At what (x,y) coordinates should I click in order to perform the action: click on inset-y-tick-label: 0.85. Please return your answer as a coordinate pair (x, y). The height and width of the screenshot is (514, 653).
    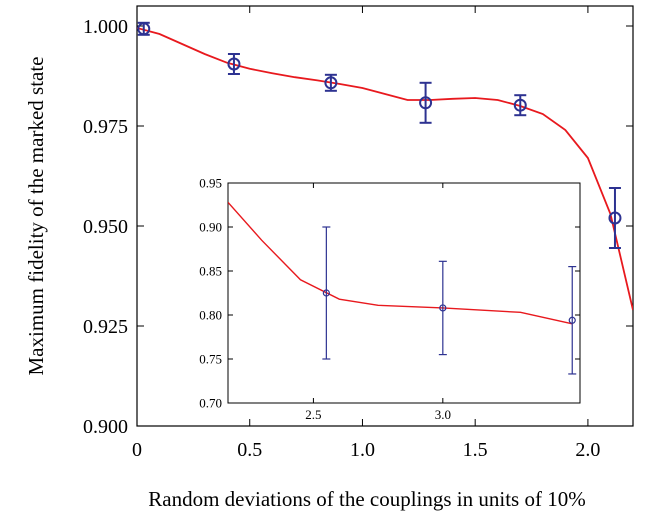
    Looking at the image, I should click on (210, 271).